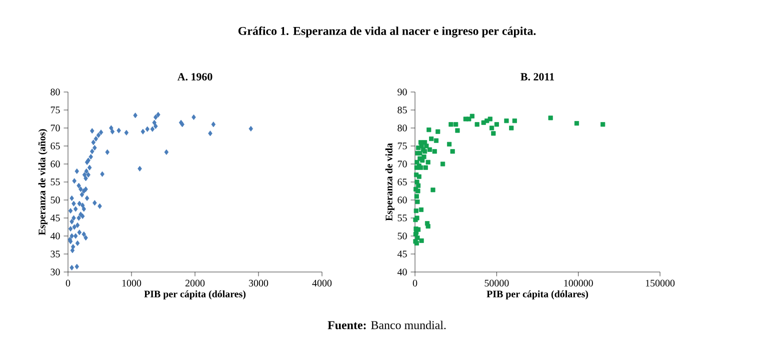 Image resolution: width=775 pixels, height=343 pixels. What do you see at coordinates (660, 283) in the screenshot?
I see `x-tick-label: 150000` at bounding box center [660, 283].